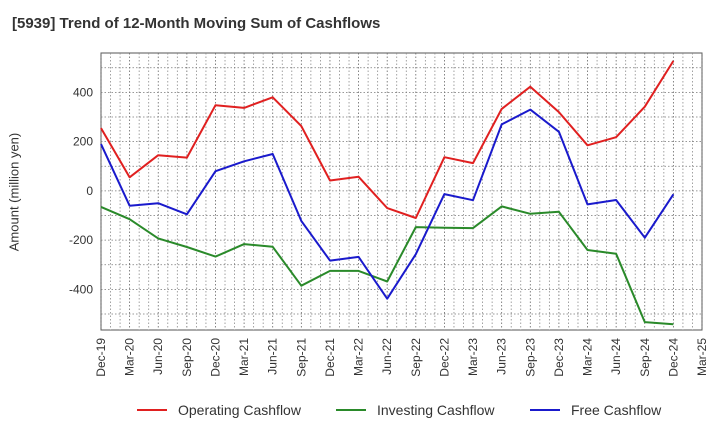 This screenshot has width=720, height=440. Describe the element at coordinates (187, 357) in the screenshot. I see `x-tick-label: Sep-20` at that location.